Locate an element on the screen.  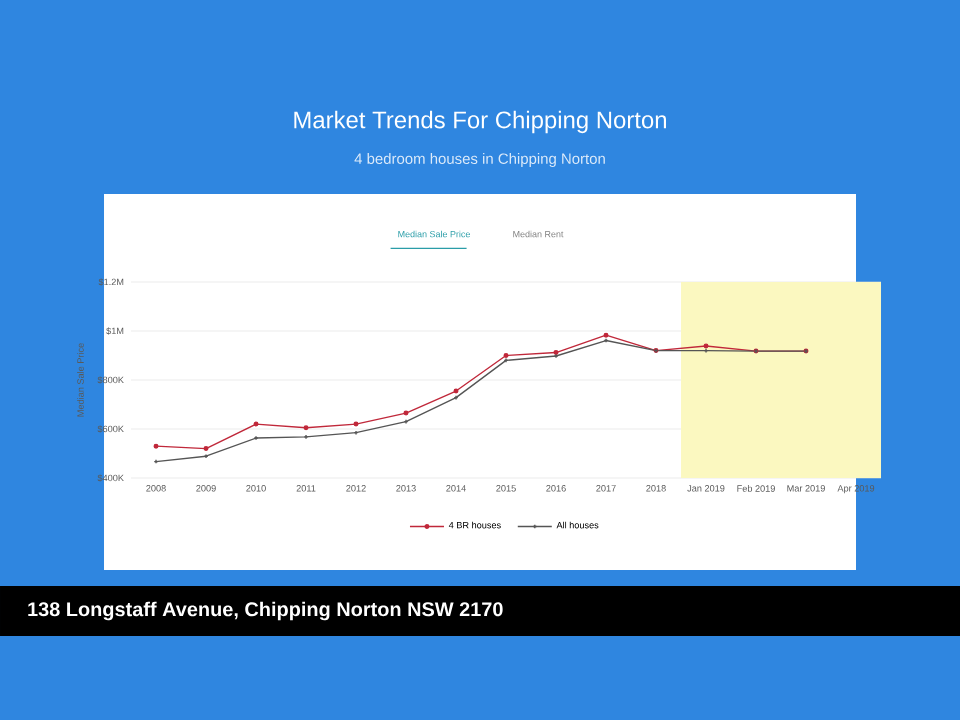
chart-title: Market Trends For Chipping Norton is located at coordinates (480, 122).